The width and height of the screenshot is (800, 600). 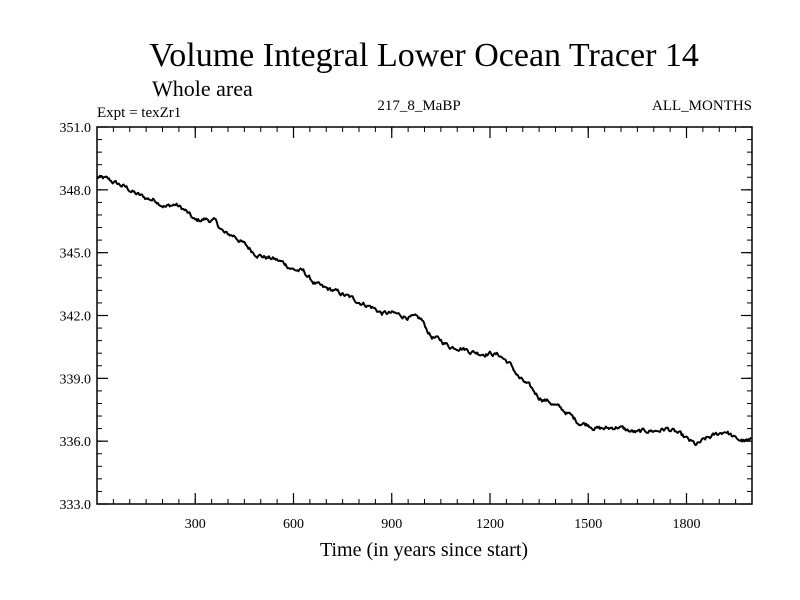 I want to click on chart-title: Volume Integral Lower Ocean Tracer 14, so click(x=424, y=55).